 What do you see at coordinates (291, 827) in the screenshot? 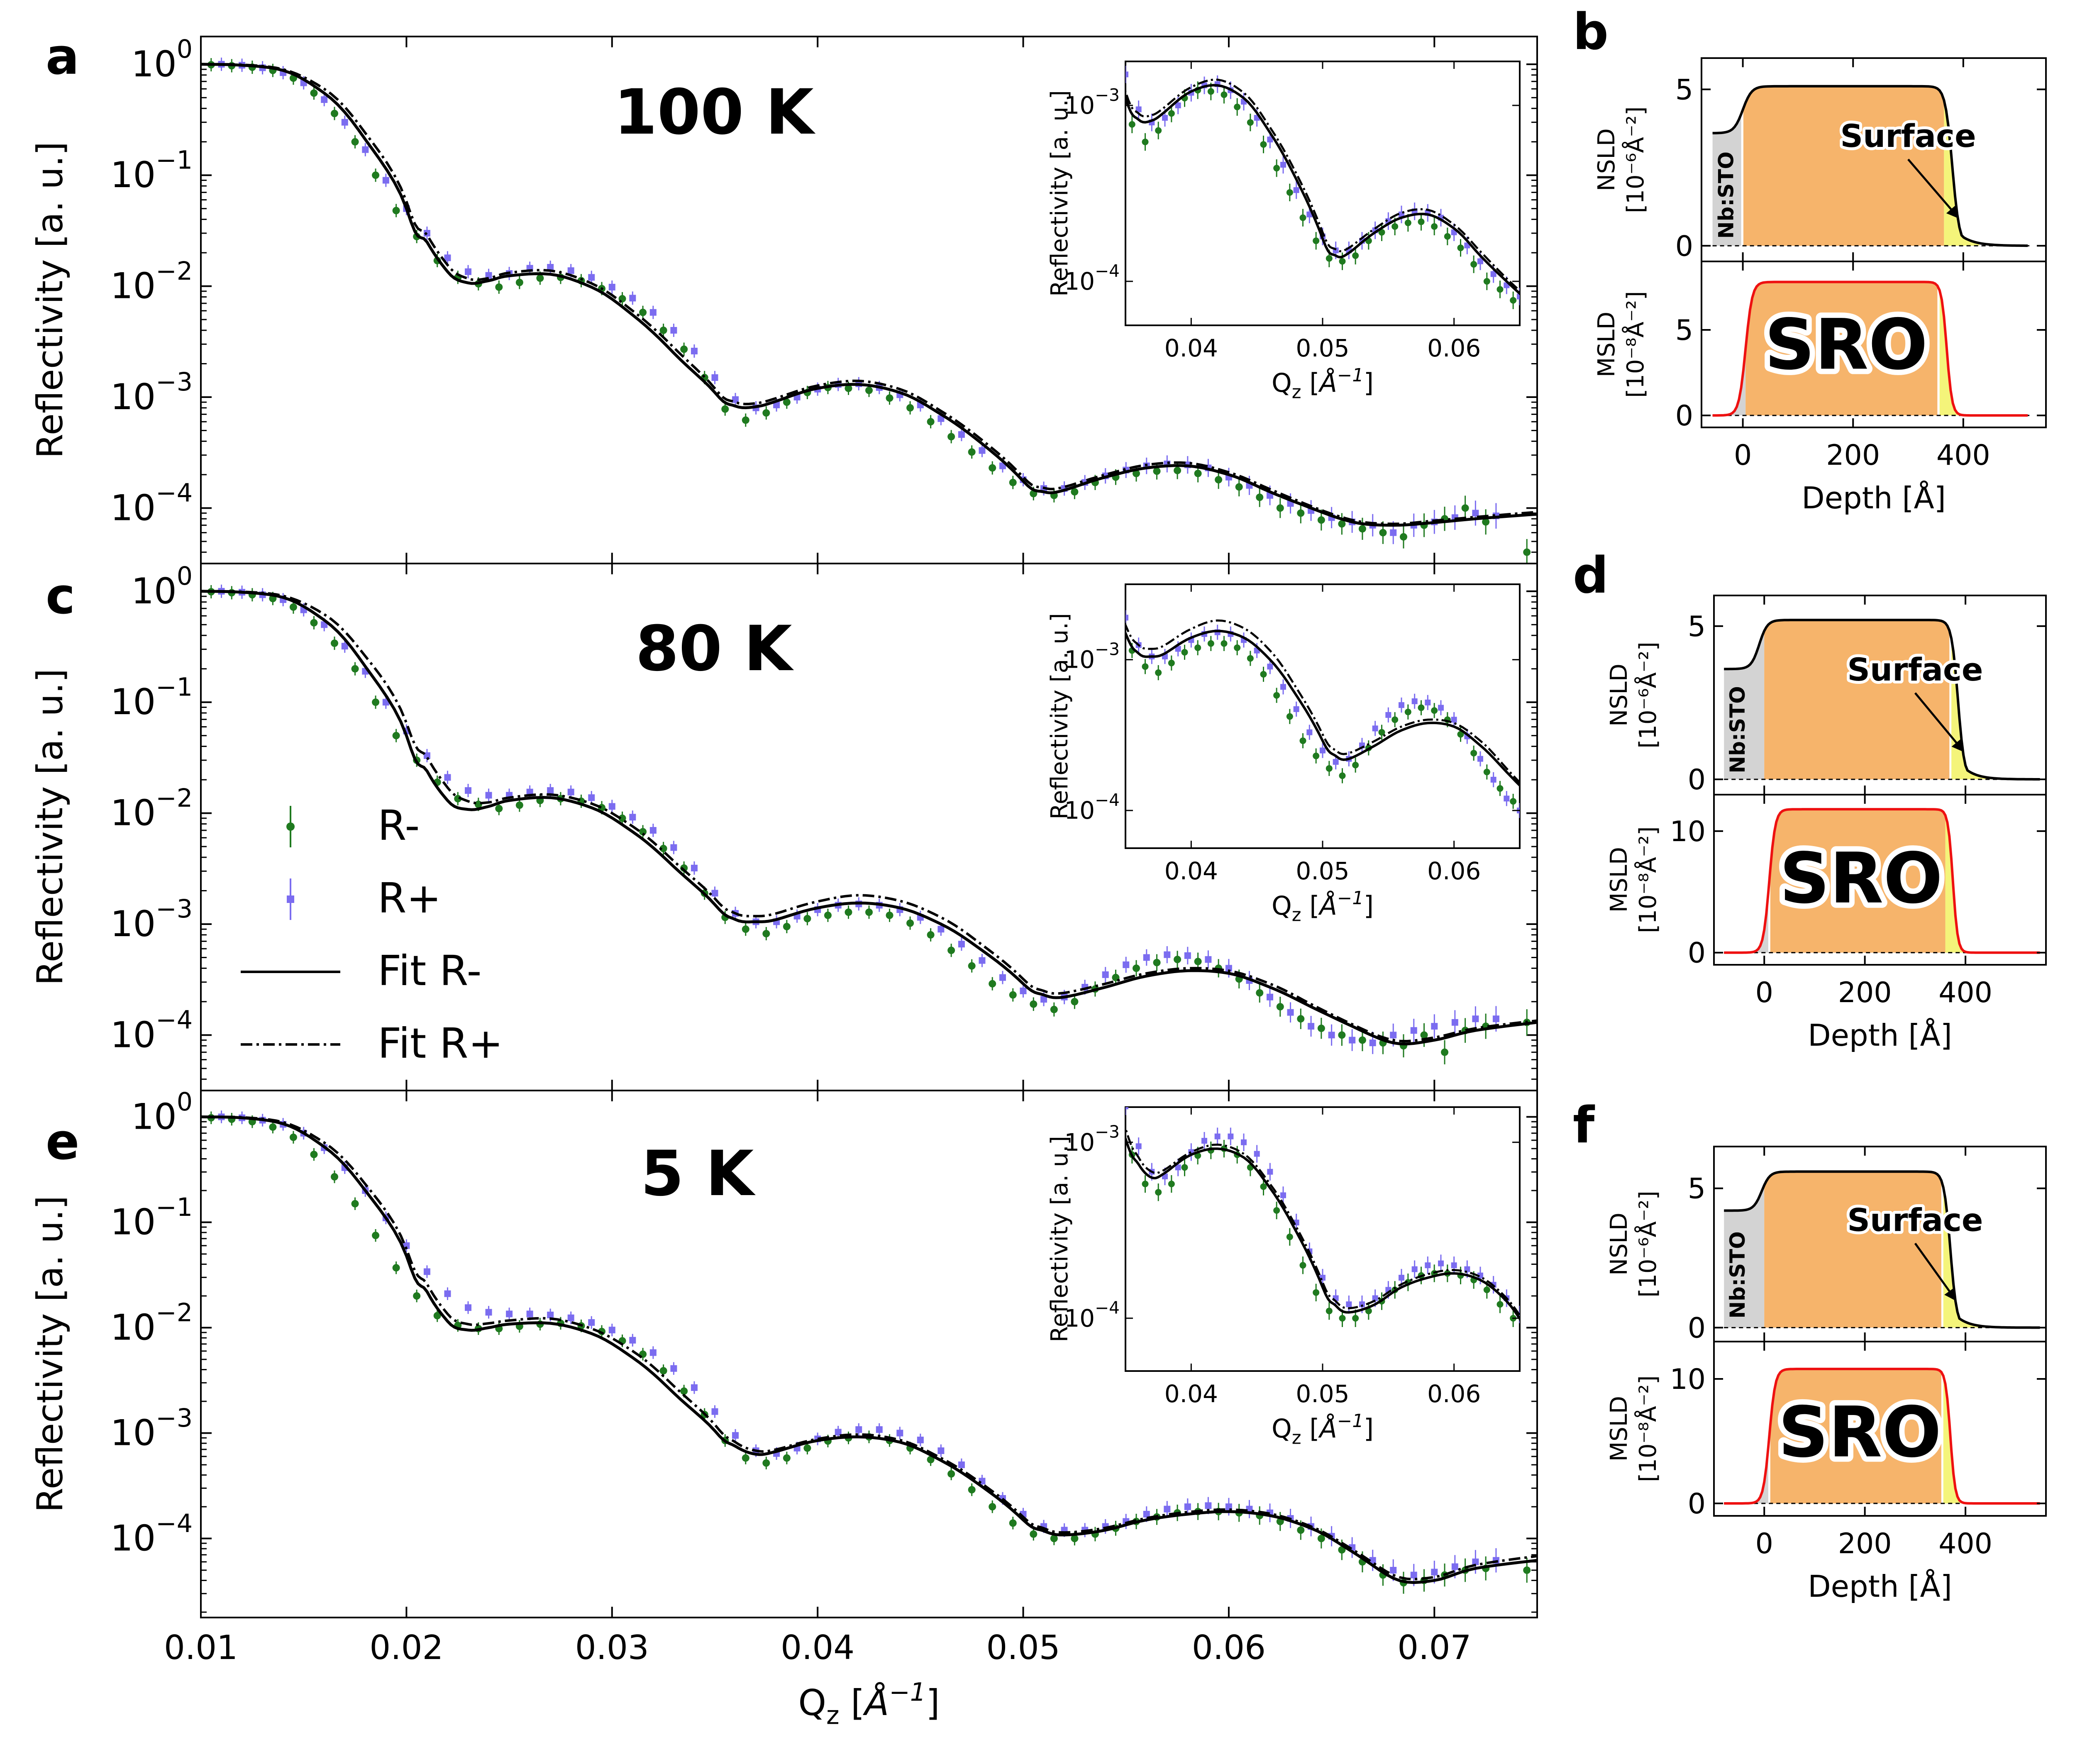
I see `legend-marker-r-minus-dot` at bounding box center [291, 827].